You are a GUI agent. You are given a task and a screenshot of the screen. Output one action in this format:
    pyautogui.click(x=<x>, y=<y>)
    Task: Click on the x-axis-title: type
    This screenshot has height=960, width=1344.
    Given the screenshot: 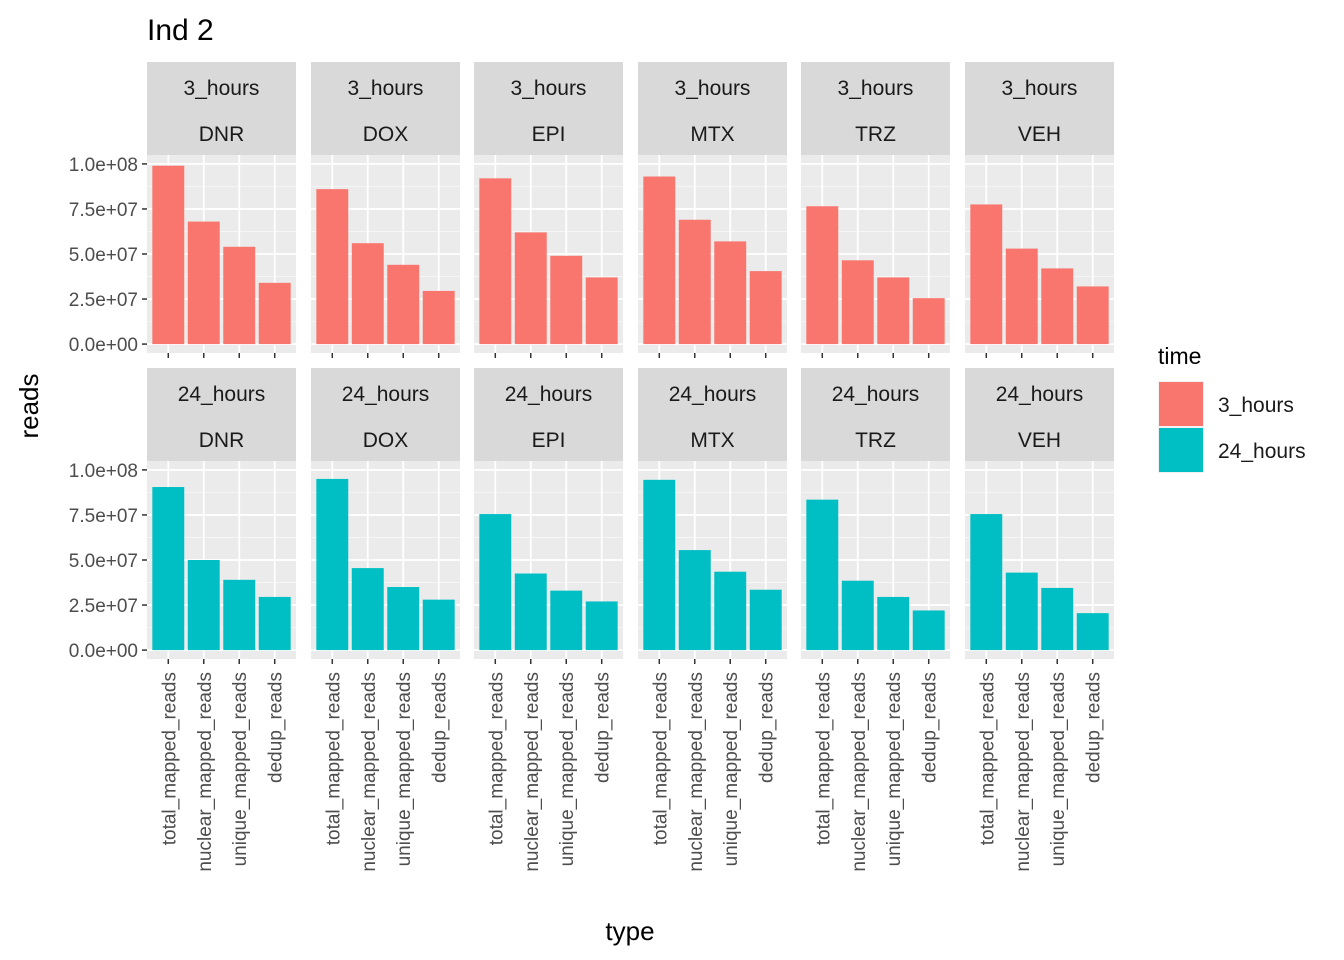 What is the action you would take?
    pyautogui.click(x=629, y=931)
    